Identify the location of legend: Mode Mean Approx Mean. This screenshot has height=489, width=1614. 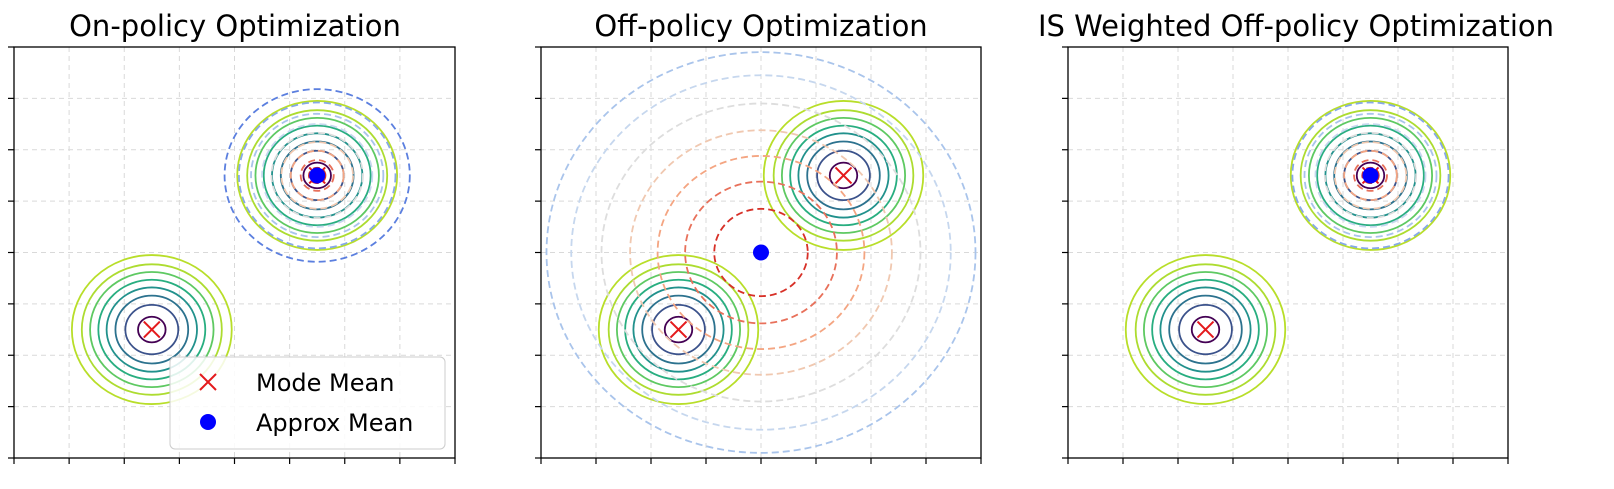
(307, 403).